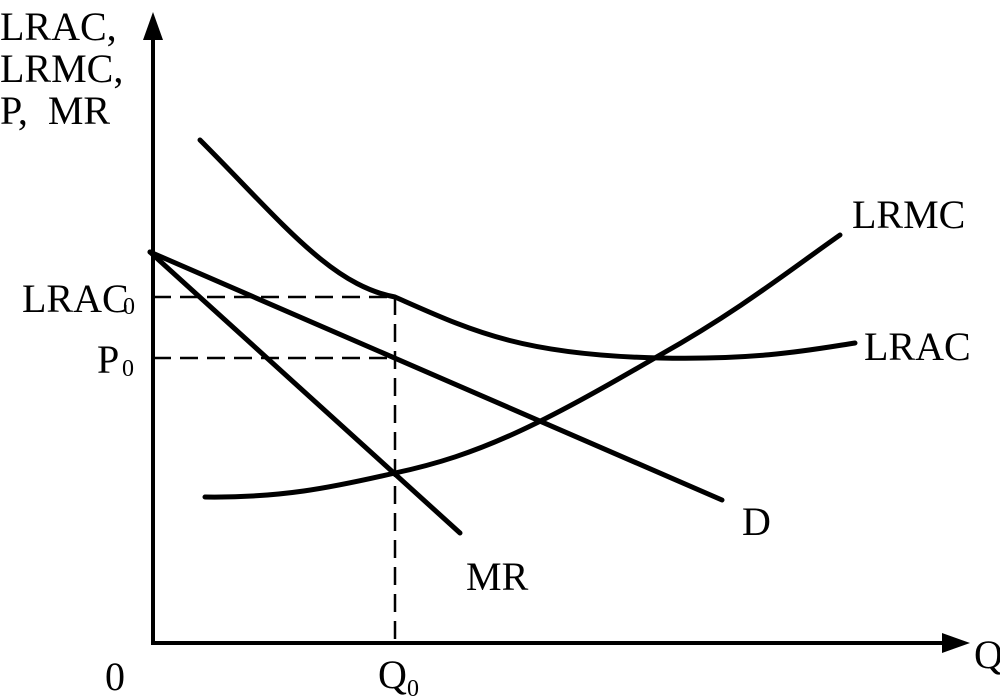  I want to click on demand-curve-label: D, so click(756, 521).